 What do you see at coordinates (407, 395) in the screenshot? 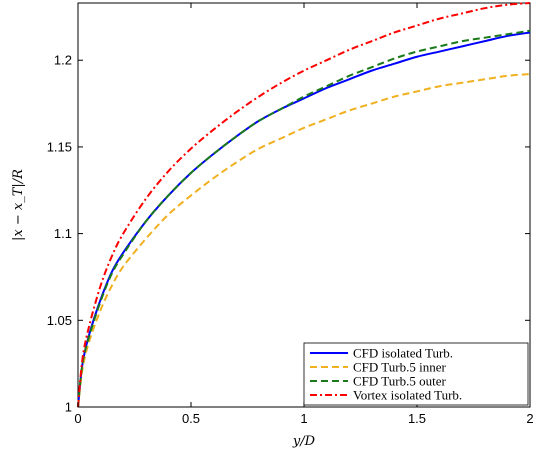
I see `legend-label-4: Vortex isolated Turb.` at bounding box center [407, 395].